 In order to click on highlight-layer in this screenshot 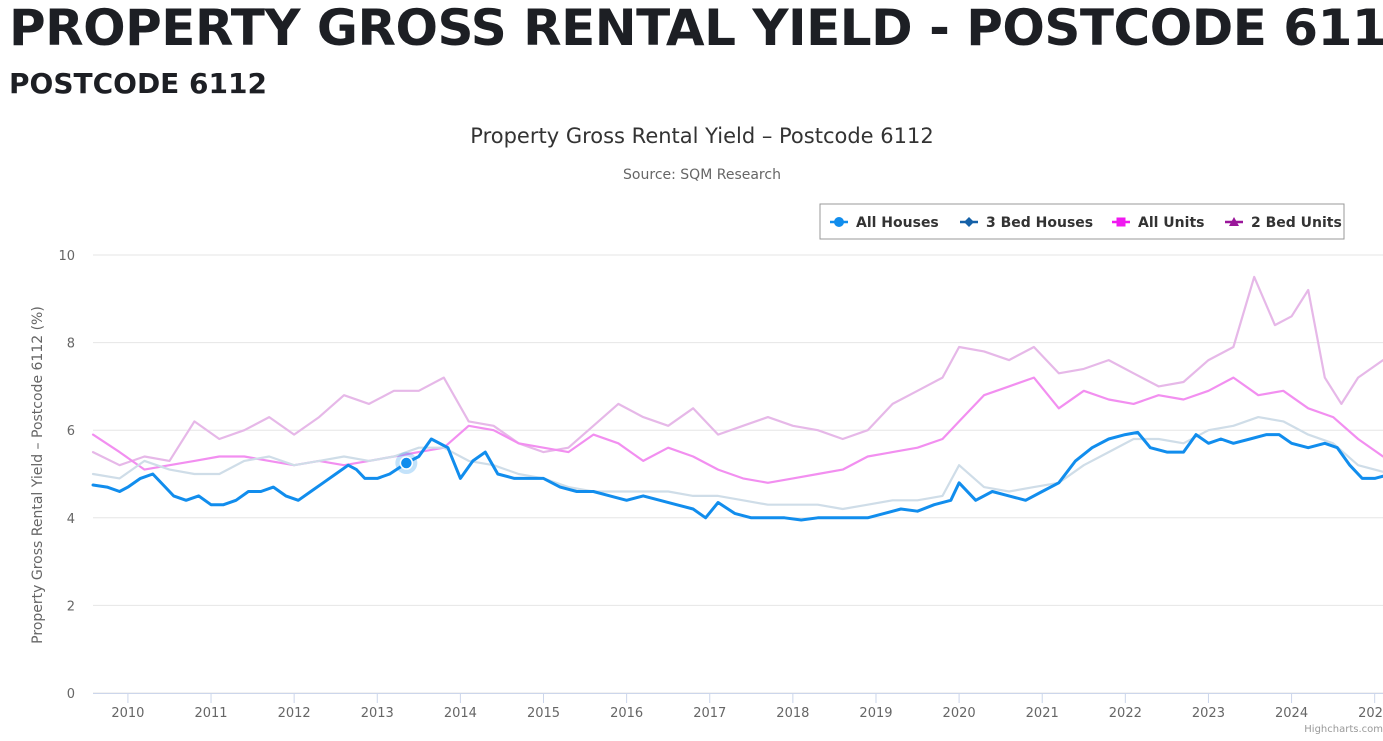, I will do `click(406, 463)`.